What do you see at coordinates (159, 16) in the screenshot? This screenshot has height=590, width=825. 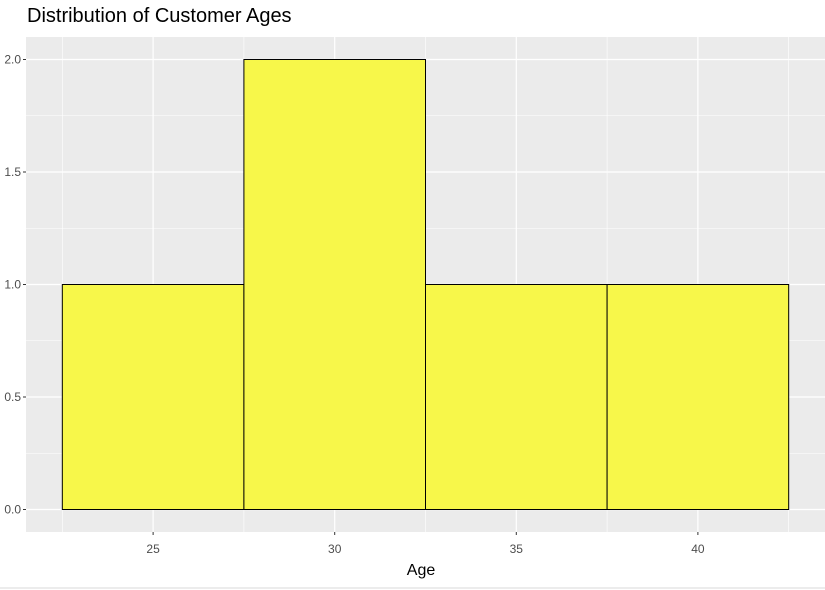 I see `chart-title: Distribution of Customer Ages` at bounding box center [159, 16].